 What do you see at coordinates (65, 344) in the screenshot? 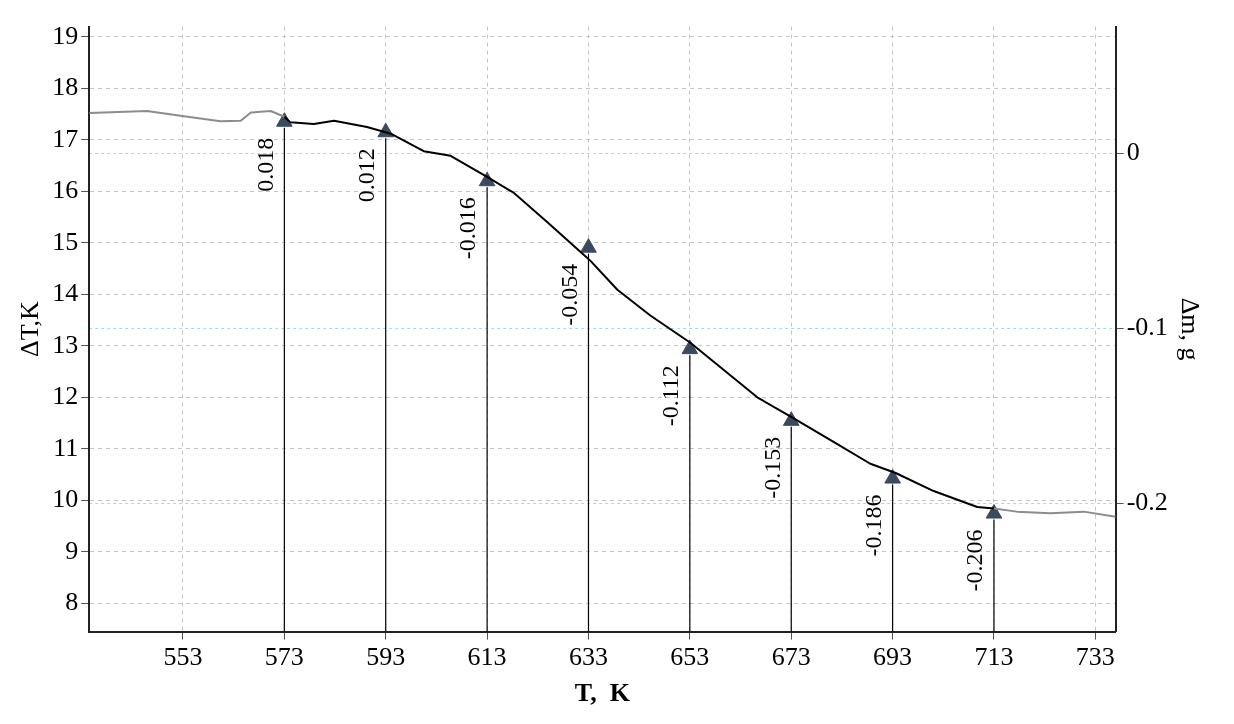
I see `y-tick-label: 13` at bounding box center [65, 344].